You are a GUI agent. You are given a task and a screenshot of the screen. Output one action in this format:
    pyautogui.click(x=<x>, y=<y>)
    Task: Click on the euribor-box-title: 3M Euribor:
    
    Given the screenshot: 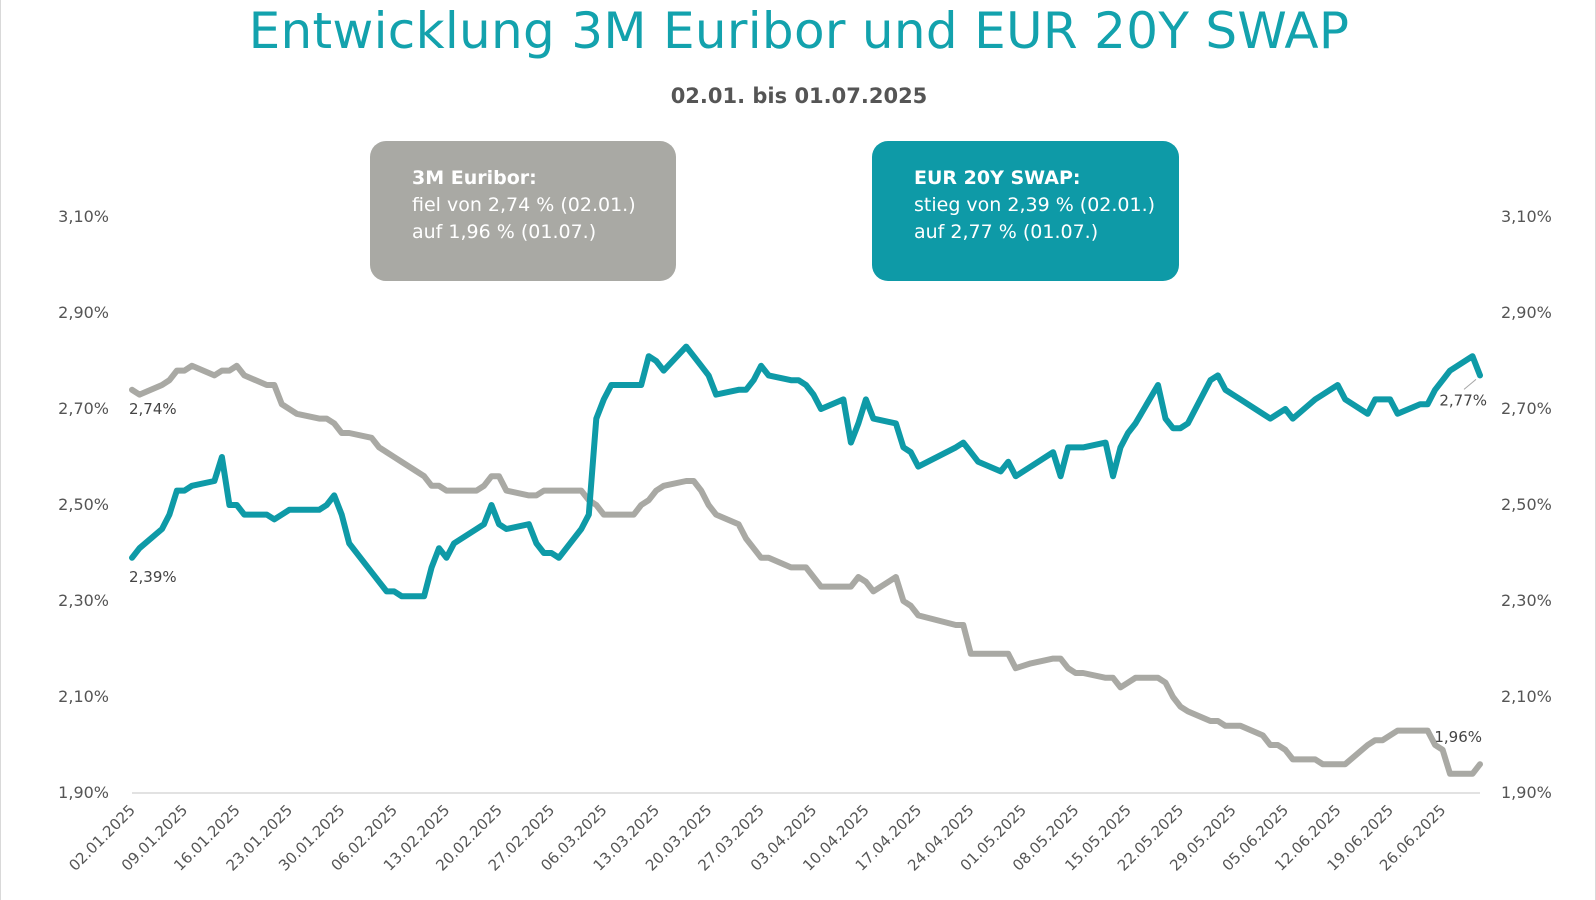 What is the action you would take?
    pyautogui.click(x=474, y=178)
    